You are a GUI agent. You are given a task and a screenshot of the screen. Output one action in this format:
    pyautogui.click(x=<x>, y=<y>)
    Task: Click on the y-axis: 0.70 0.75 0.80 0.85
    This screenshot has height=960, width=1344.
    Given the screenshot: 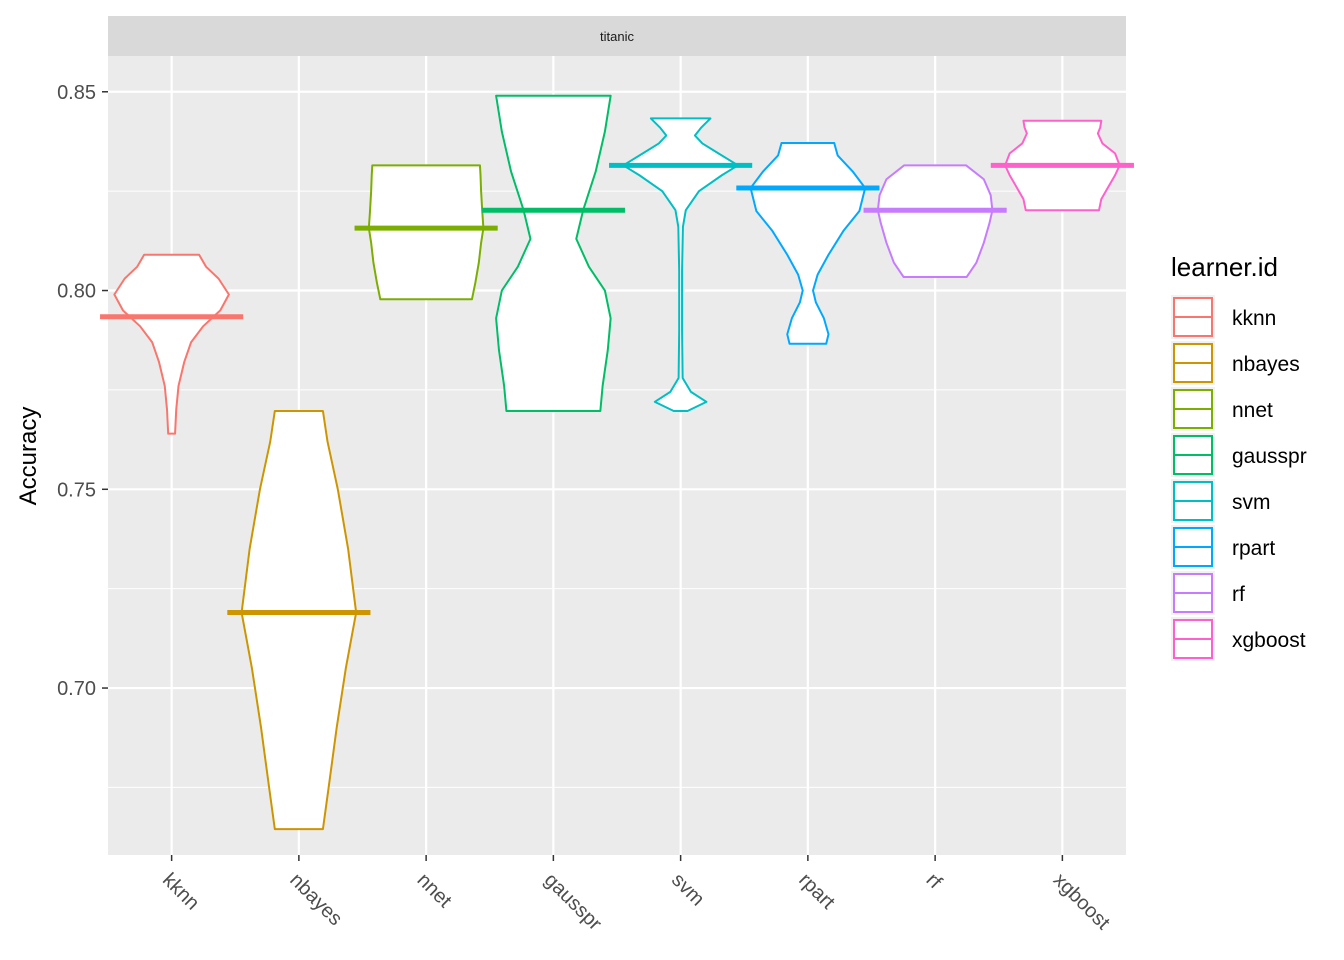 What is the action you would take?
    pyautogui.click(x=82, y=391)
    